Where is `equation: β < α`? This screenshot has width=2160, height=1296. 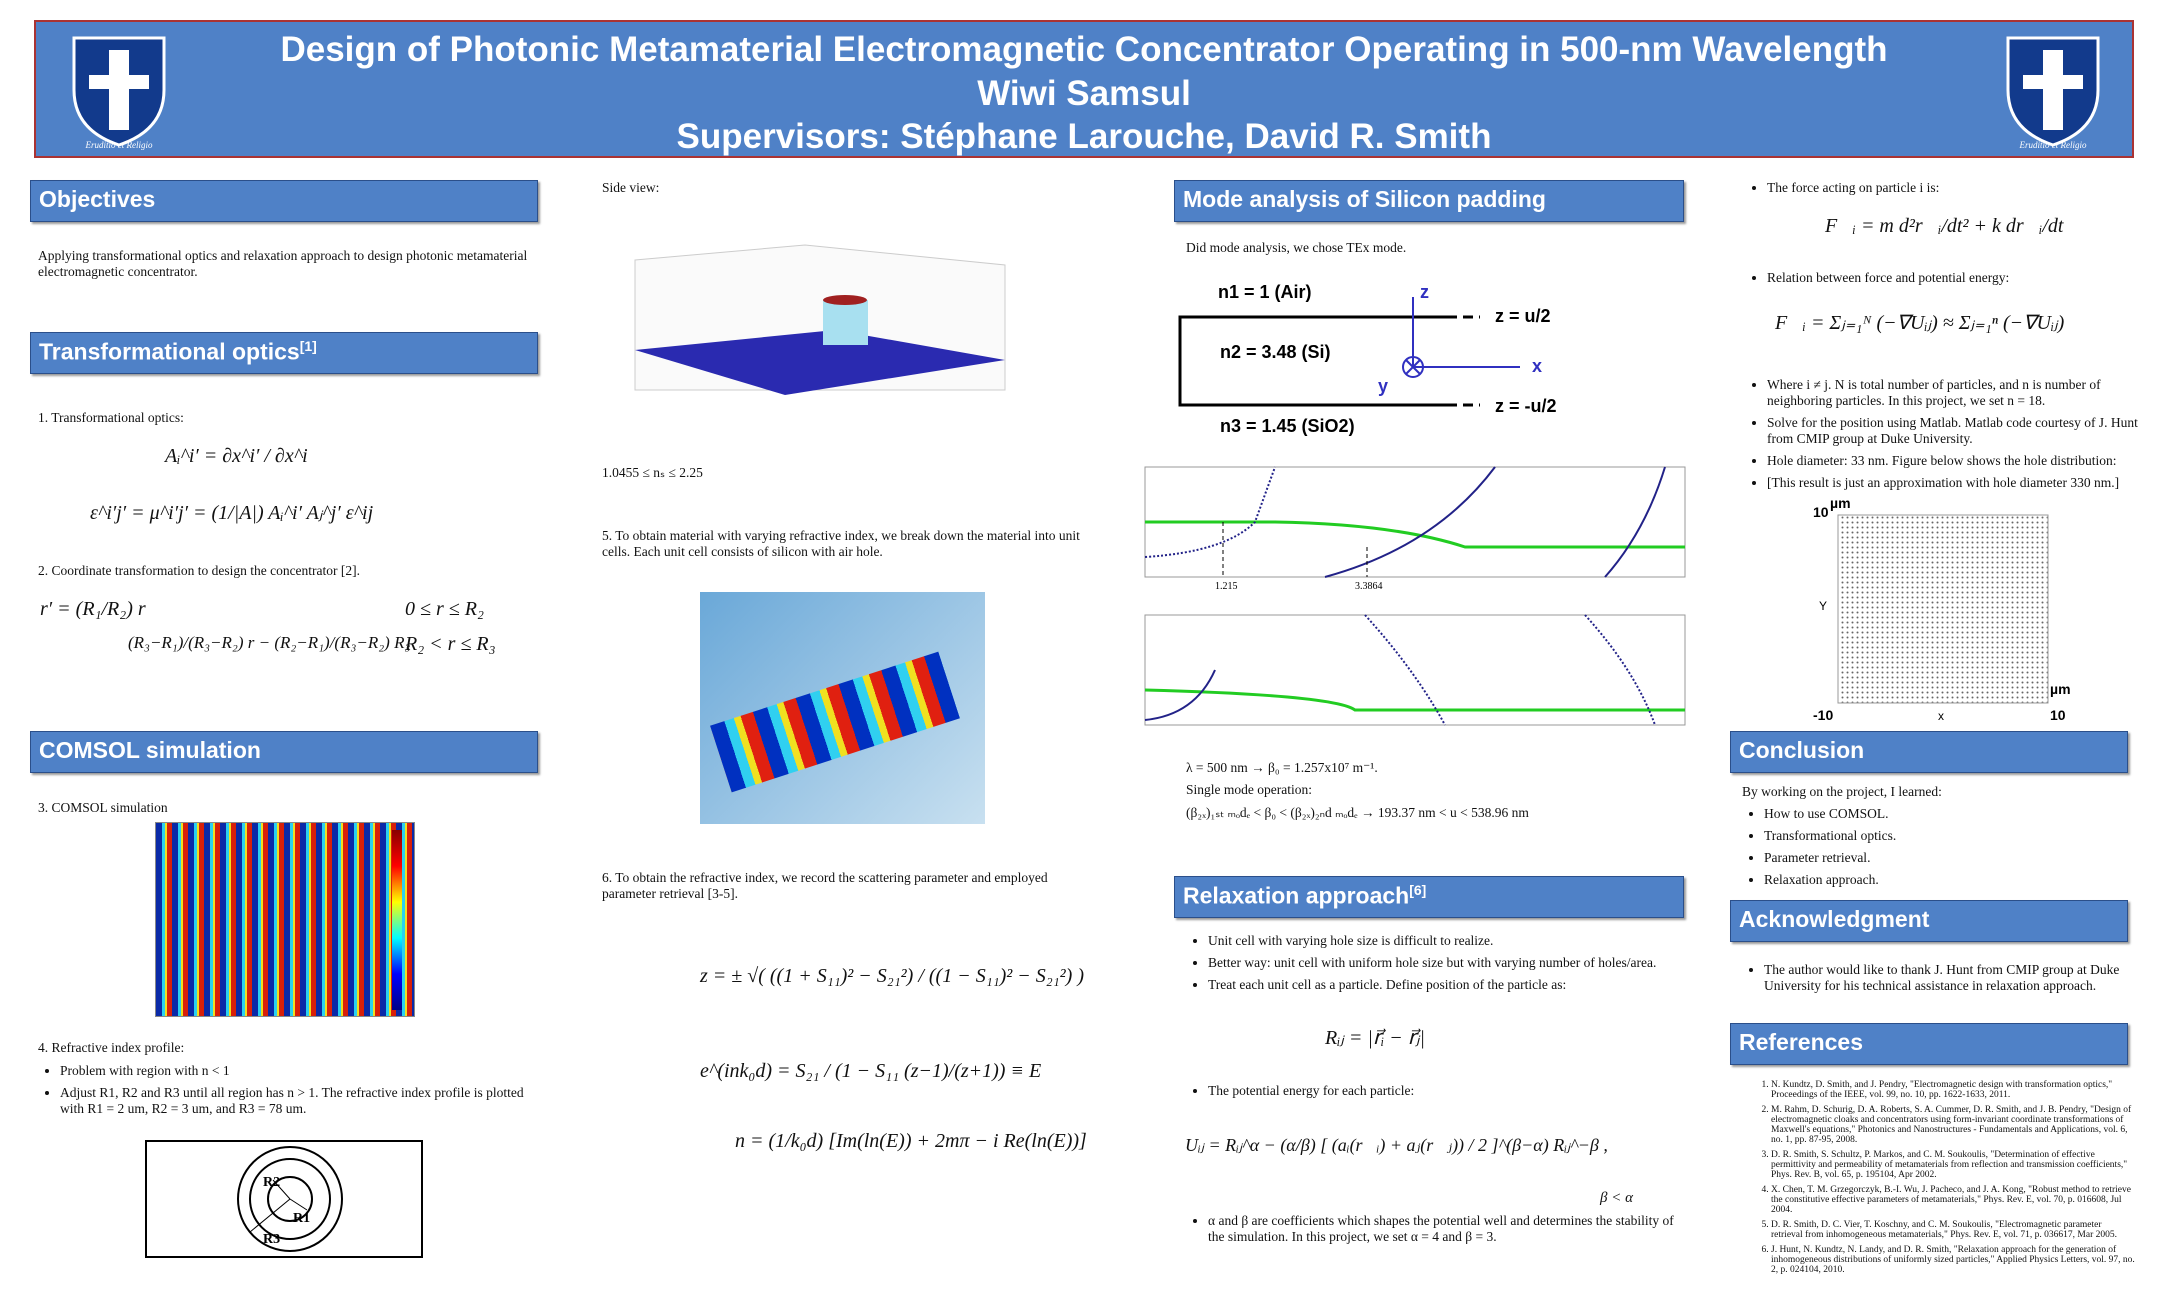
equation: β < α is located at coordinates (1616, 1198).